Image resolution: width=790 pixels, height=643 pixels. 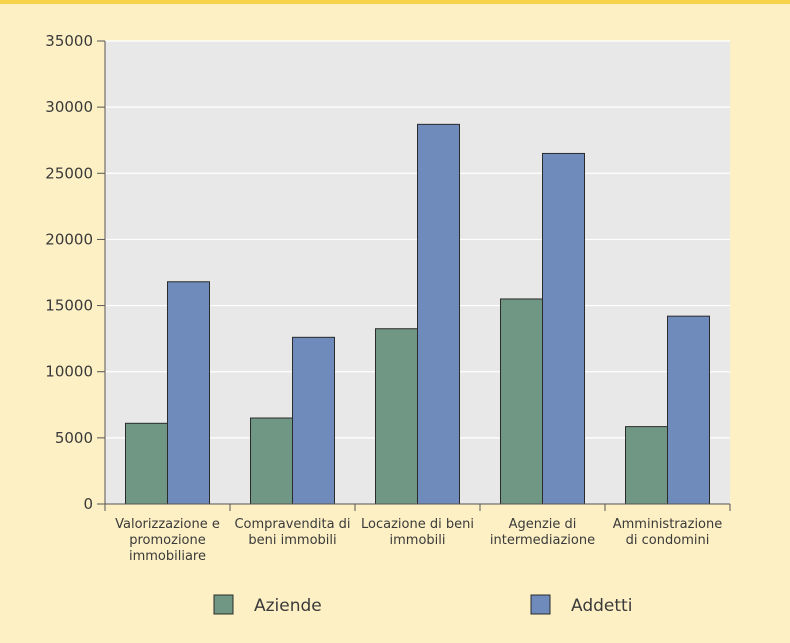 I want to click on x-tick-label-4-1: di condomini, so click(x=668, y=540).